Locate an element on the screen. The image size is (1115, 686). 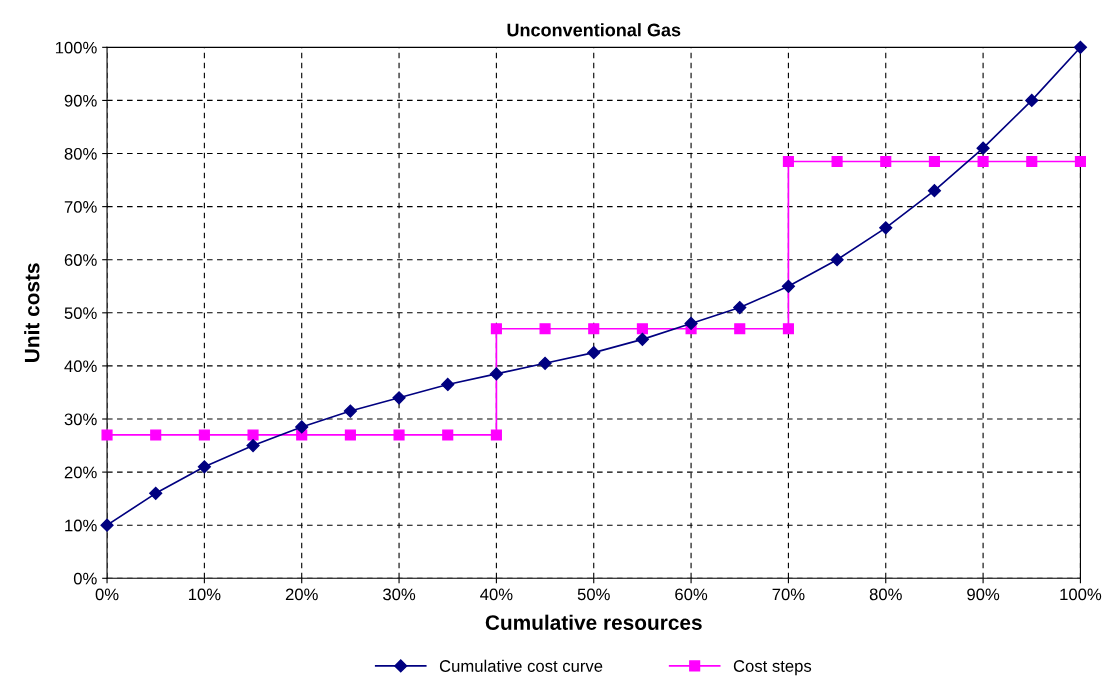
y-tick-label: 90% is located at coordinates (80, 100).